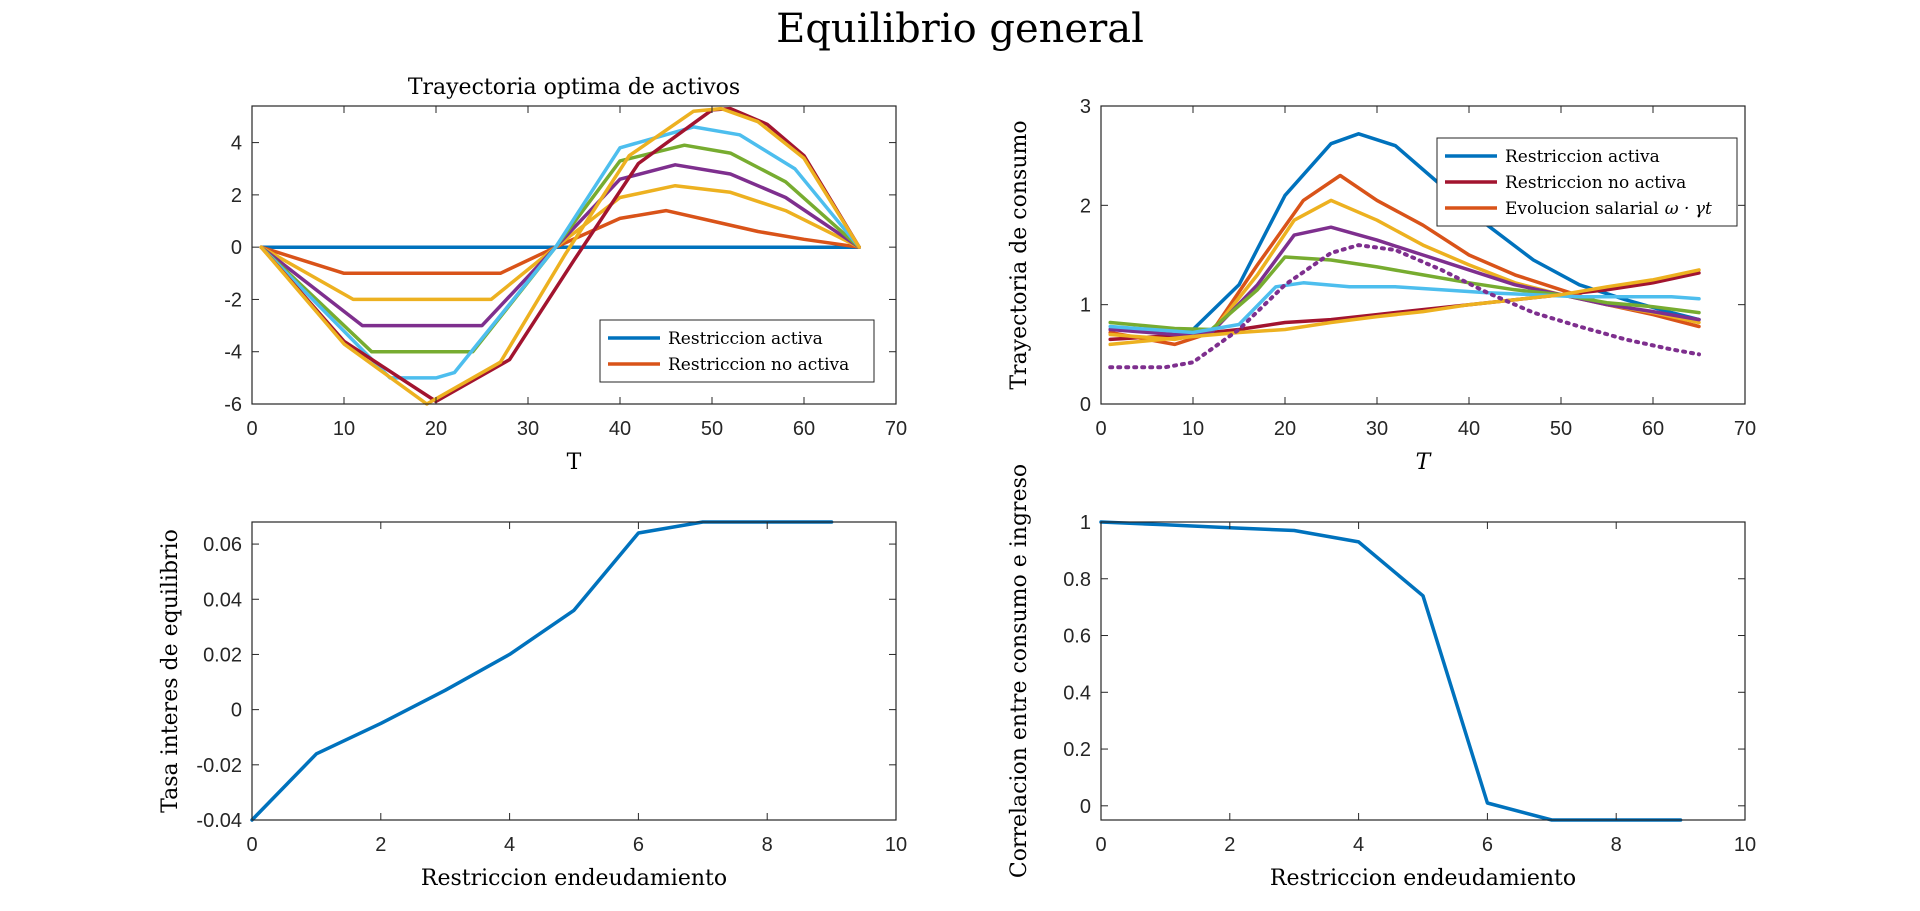  Describe the element at coordinates (219, 821) in the screenshot. I see `y-tick-label: -0.04` at that location.